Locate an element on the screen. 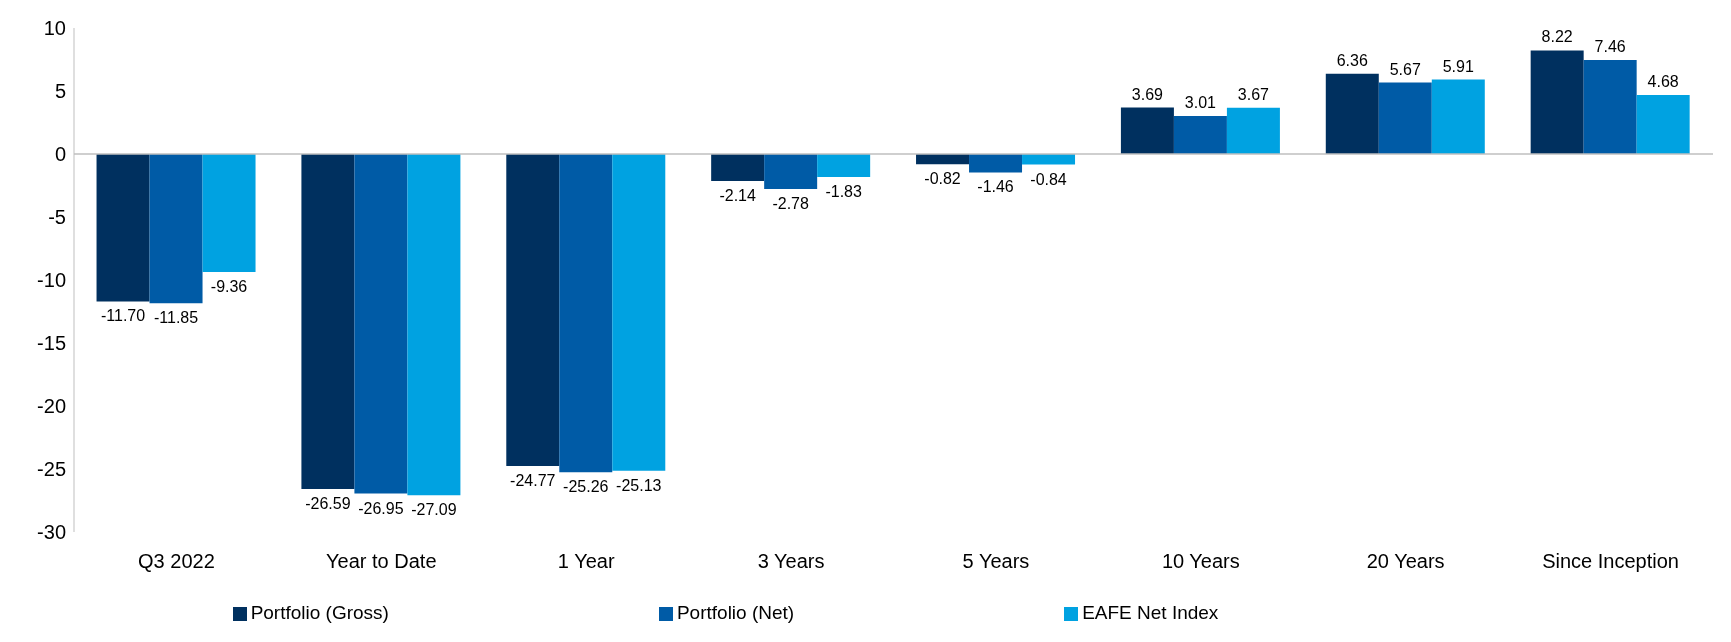  x-tick-label: Year to Date is located at coordinates (381, 561).